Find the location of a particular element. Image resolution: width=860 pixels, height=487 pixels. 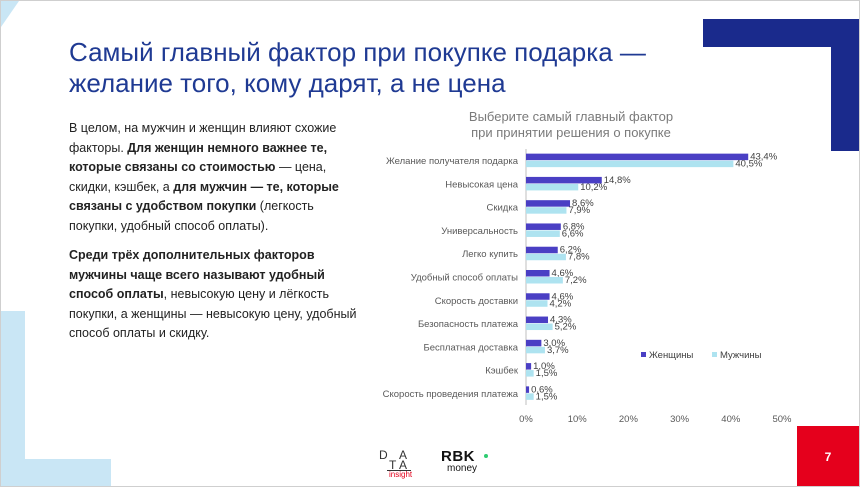

legend-swatch-women is located at coordinates (643, 354).